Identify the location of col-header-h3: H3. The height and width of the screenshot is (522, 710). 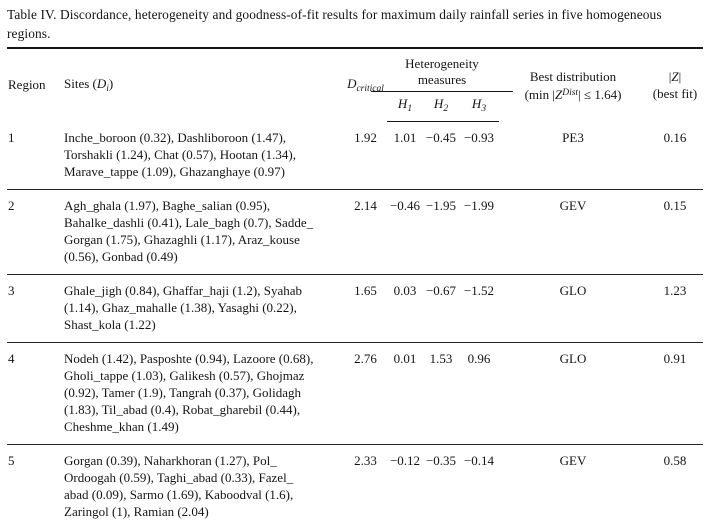
(479, 107).